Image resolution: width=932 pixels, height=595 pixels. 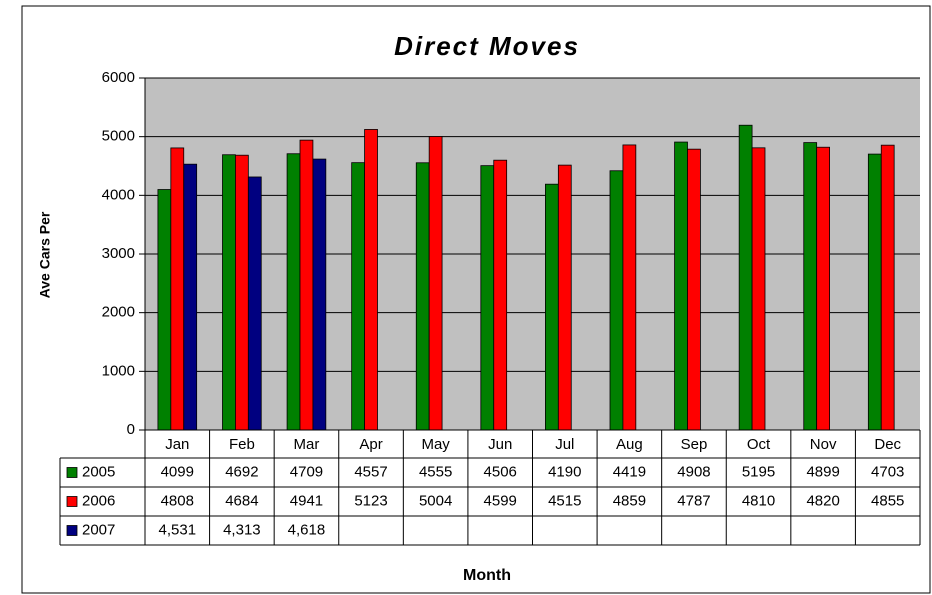 I want to click on legend-label: 2007, so click(x=98, y=529).